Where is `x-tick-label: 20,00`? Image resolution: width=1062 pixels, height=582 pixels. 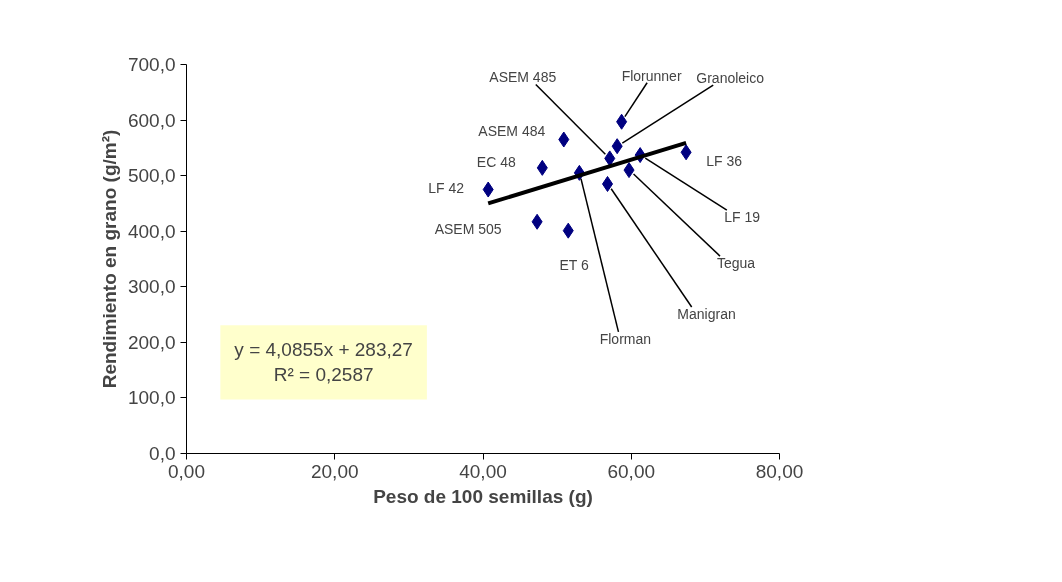
x-tick-label: 20,00 is located at coordinates (334, 471).